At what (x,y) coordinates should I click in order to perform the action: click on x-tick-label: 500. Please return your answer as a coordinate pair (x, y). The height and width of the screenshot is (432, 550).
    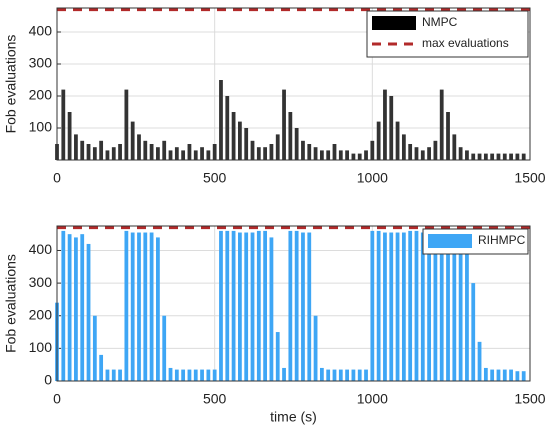
    Looking at the image, I should click on (215, 178).